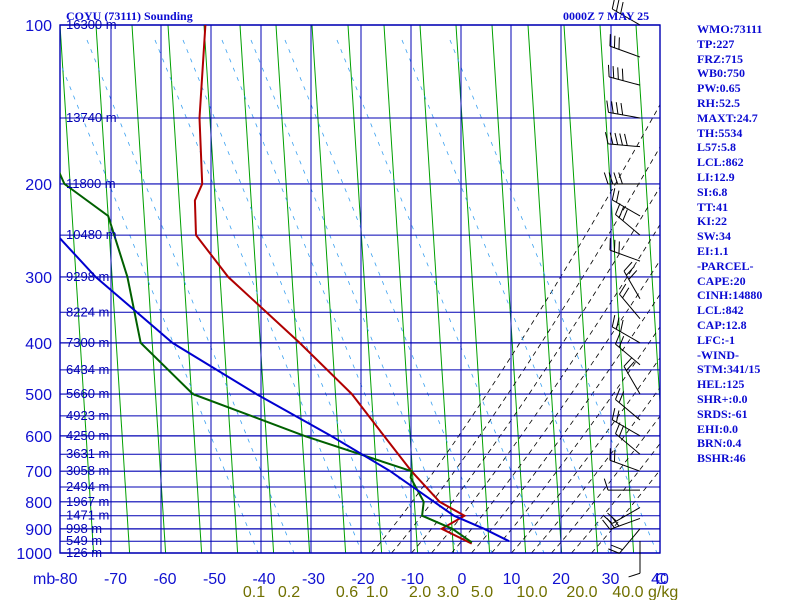  I want to click on pressure-label: 200, so click(38, 185).